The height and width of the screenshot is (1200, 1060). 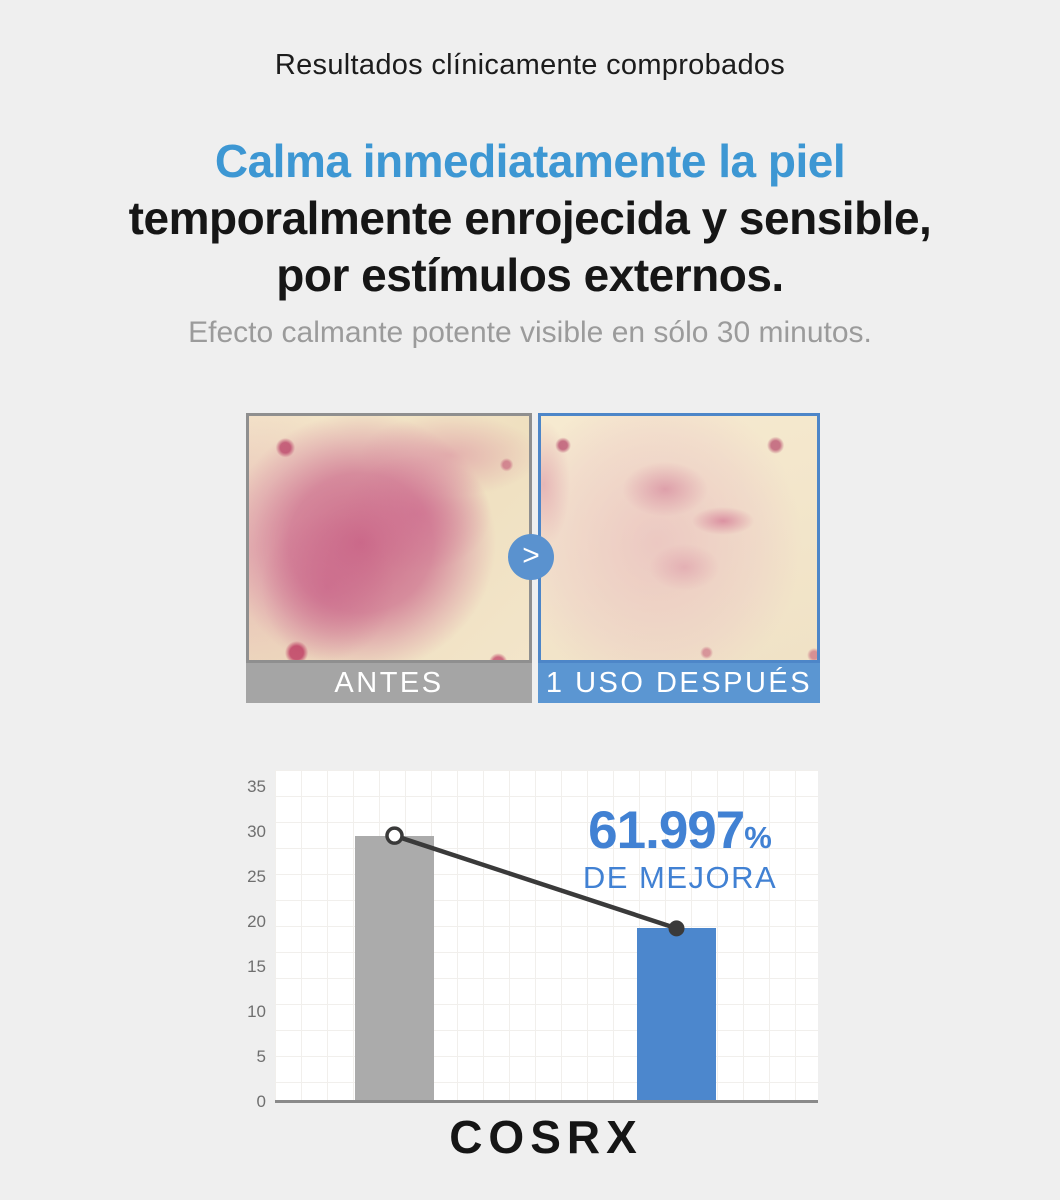 What do you see at coordinates (256, 967) in the screenshot?
I see `y-axis-tick-label: 15` at bounding box center [256, 967].